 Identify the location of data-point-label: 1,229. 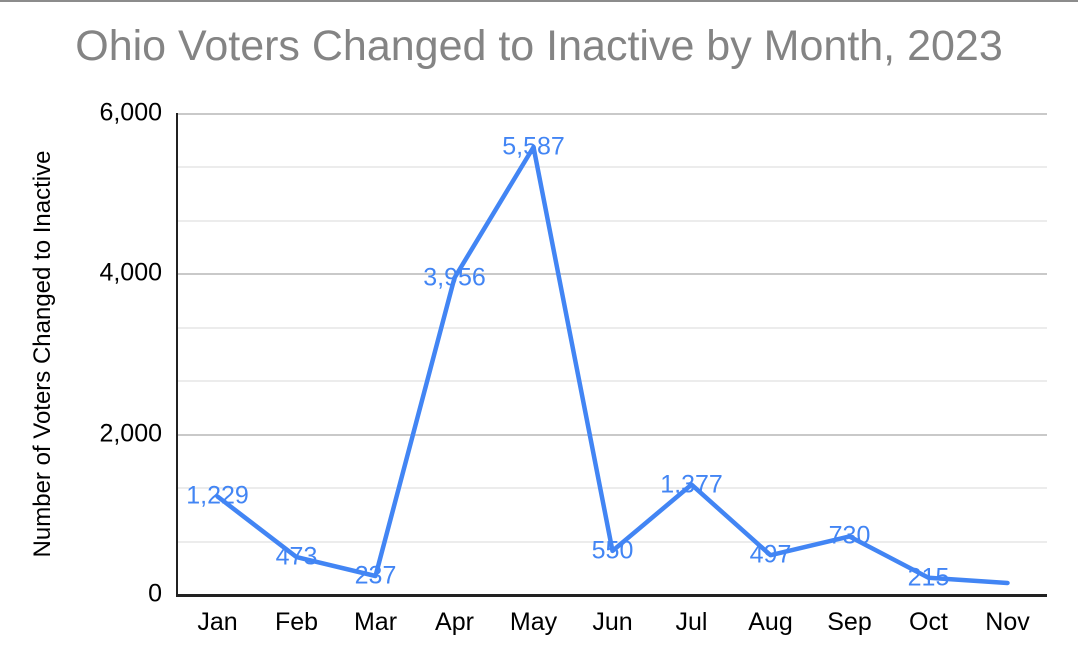
(217, 495).